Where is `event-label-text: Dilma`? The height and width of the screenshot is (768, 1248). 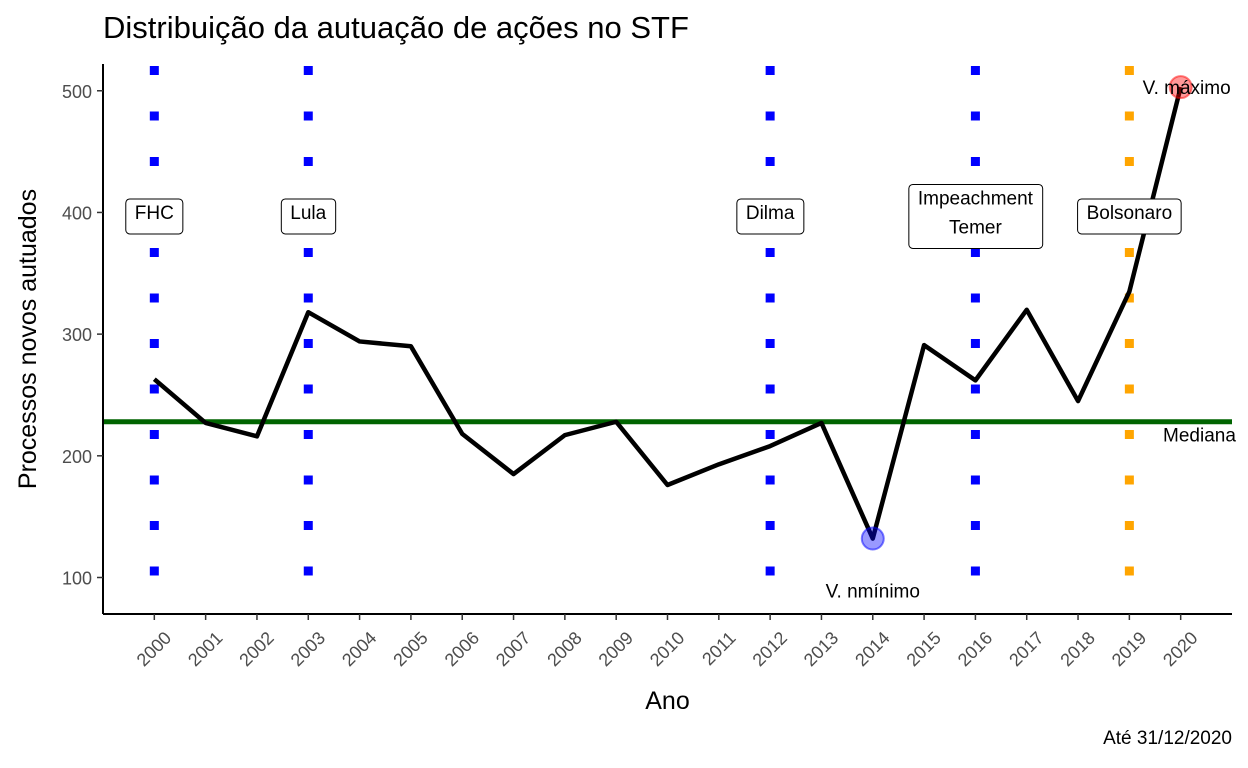
event-label-text: Dilma is located at coordinates (770, 213).